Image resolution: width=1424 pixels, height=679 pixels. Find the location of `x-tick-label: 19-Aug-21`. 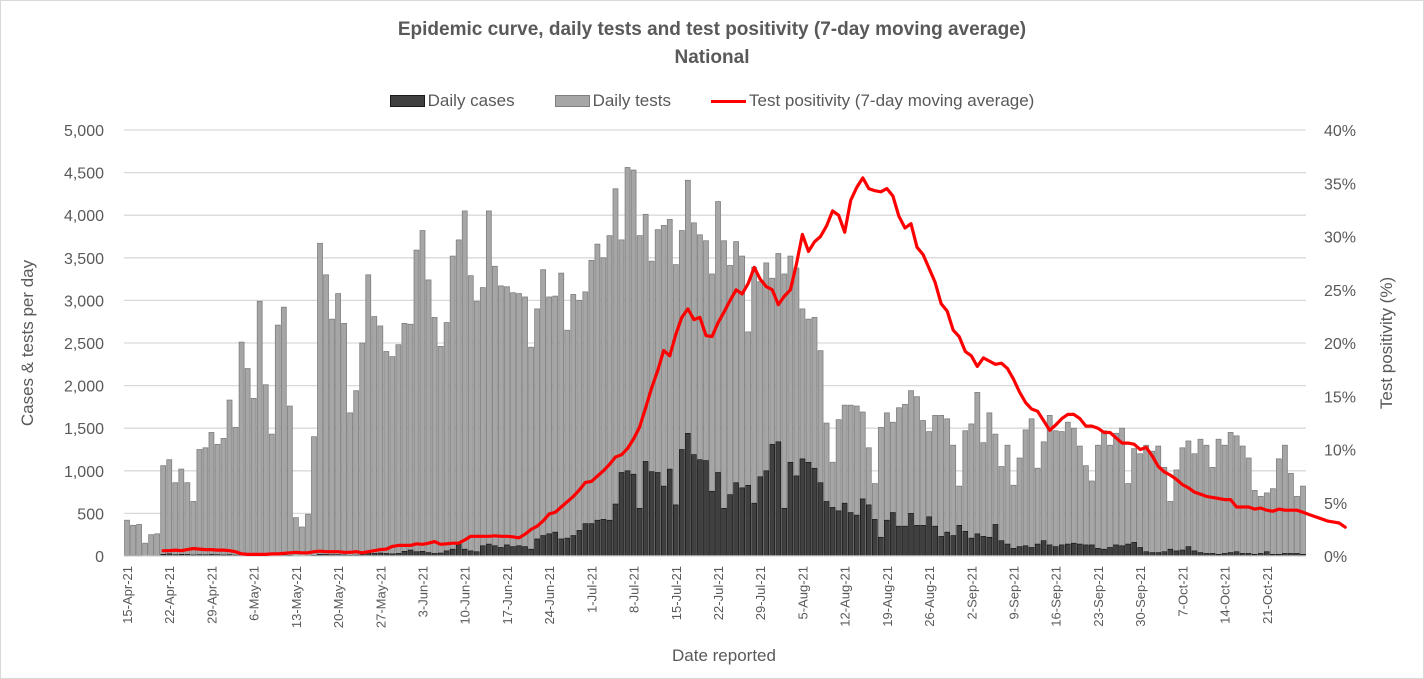

x-tick-label: 19-Aug-21 is located at coordinates (887, 596).